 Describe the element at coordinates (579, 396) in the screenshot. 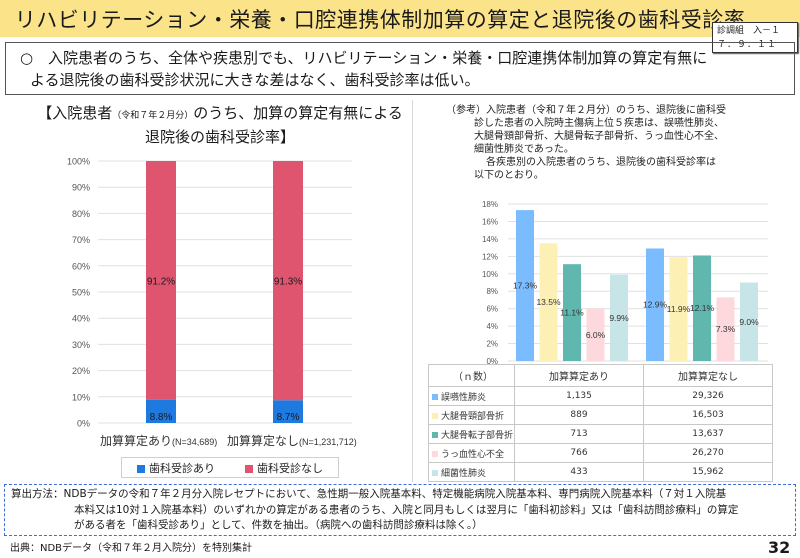

I see `cell-with: 1,135` at that location.